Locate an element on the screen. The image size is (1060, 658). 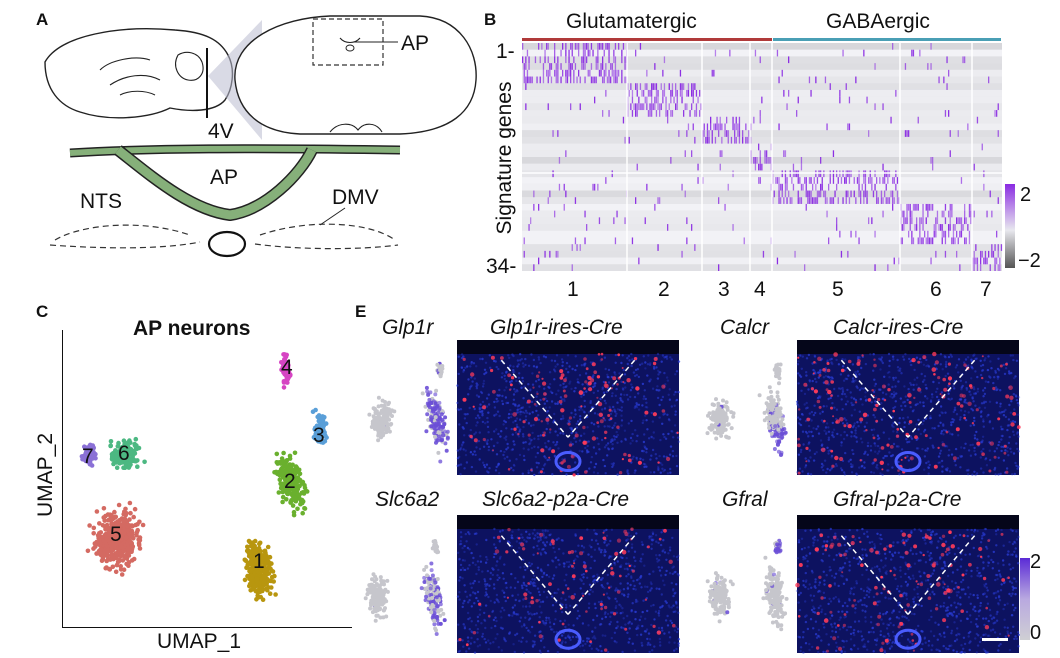
group-bar-gabaergic is located at coordinates (887, 39).